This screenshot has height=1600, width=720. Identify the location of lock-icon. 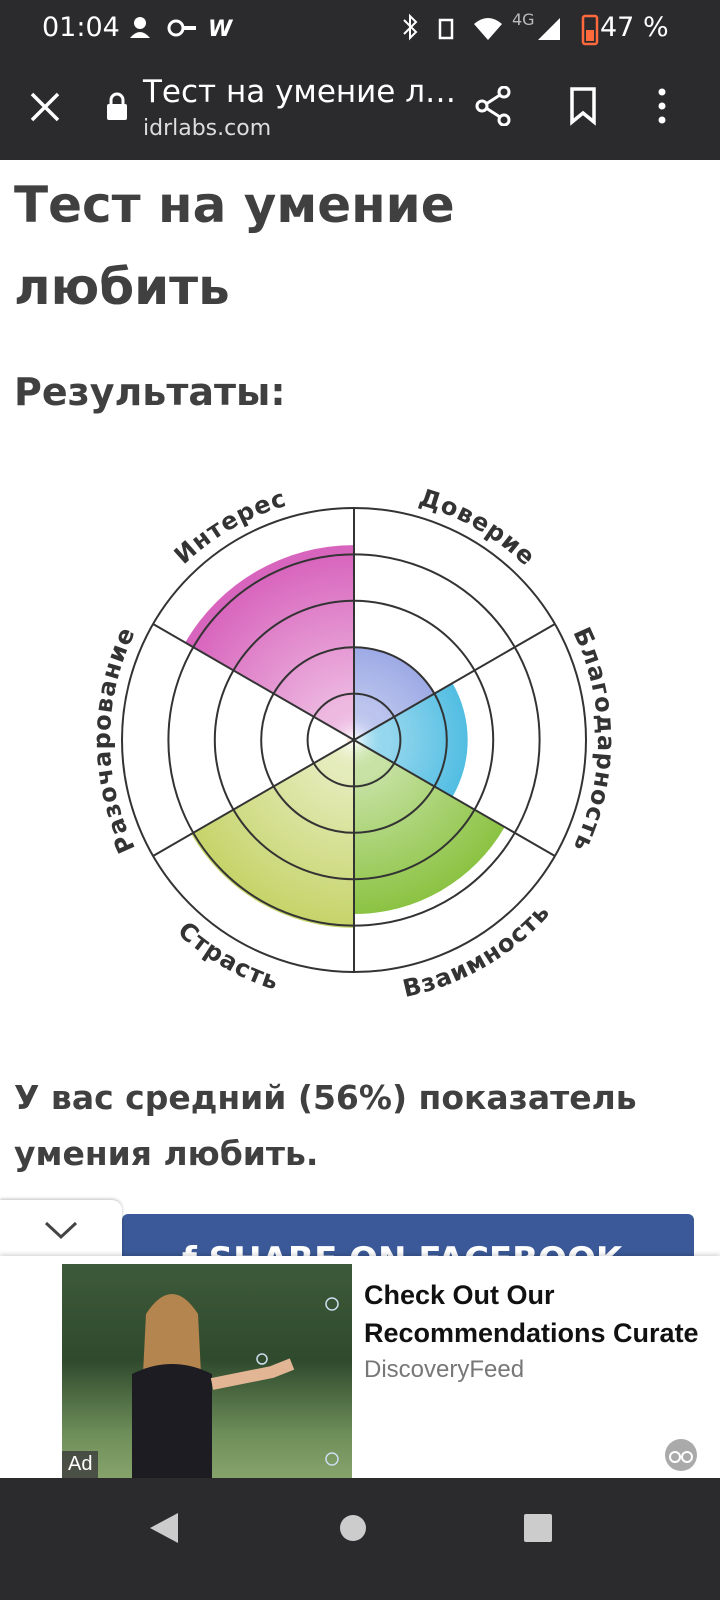
(117, 106).